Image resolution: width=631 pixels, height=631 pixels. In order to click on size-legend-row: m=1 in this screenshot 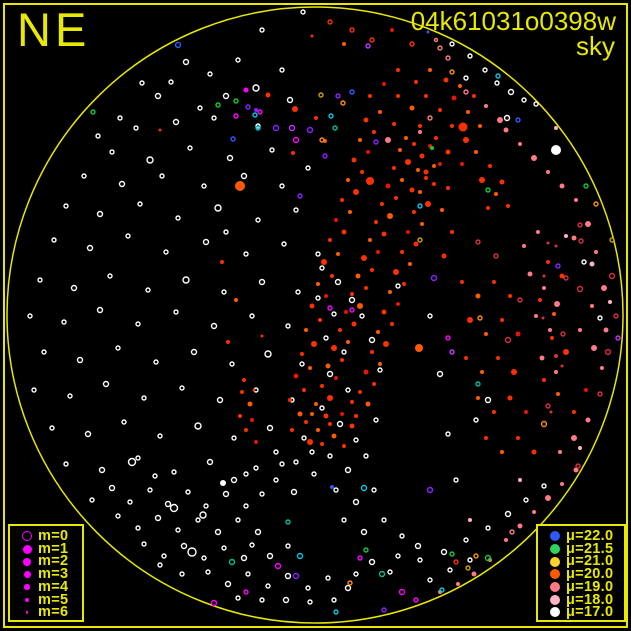, I will do `click(49, 549)`.